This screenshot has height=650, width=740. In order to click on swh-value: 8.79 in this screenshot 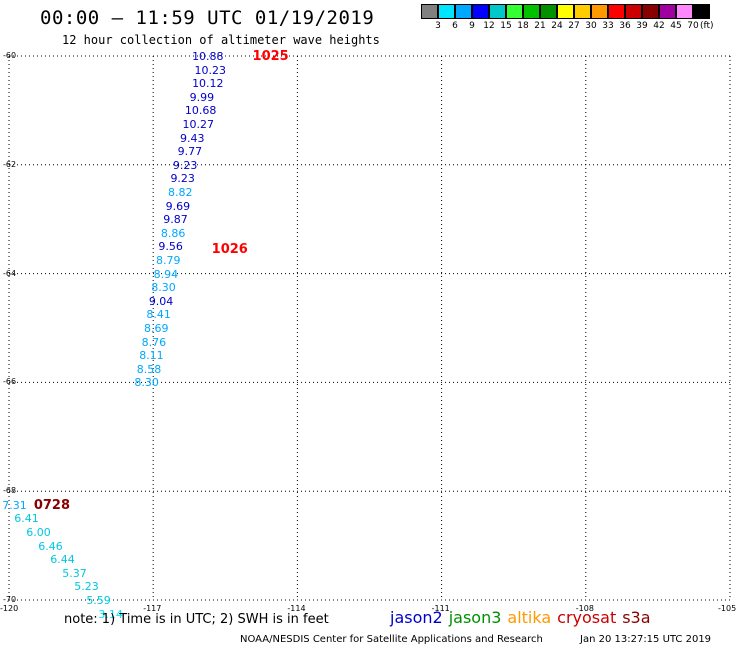, I will do `click(168, 260)`.